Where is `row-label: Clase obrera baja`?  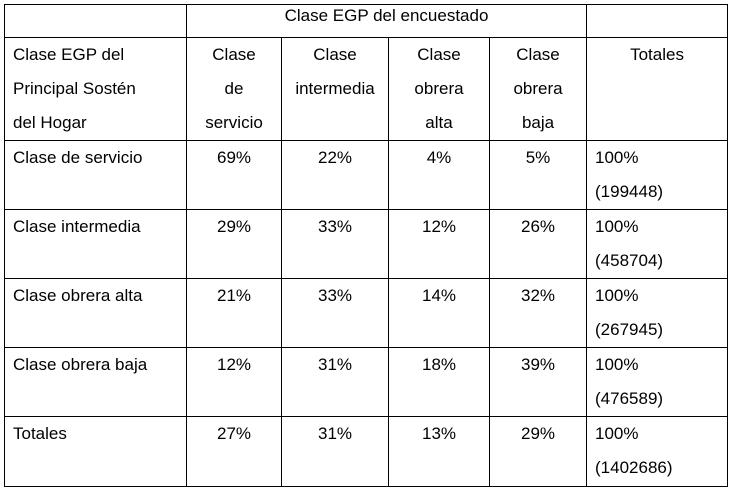
row-label: Clase obrera baja is located at coordinates (95, 382).